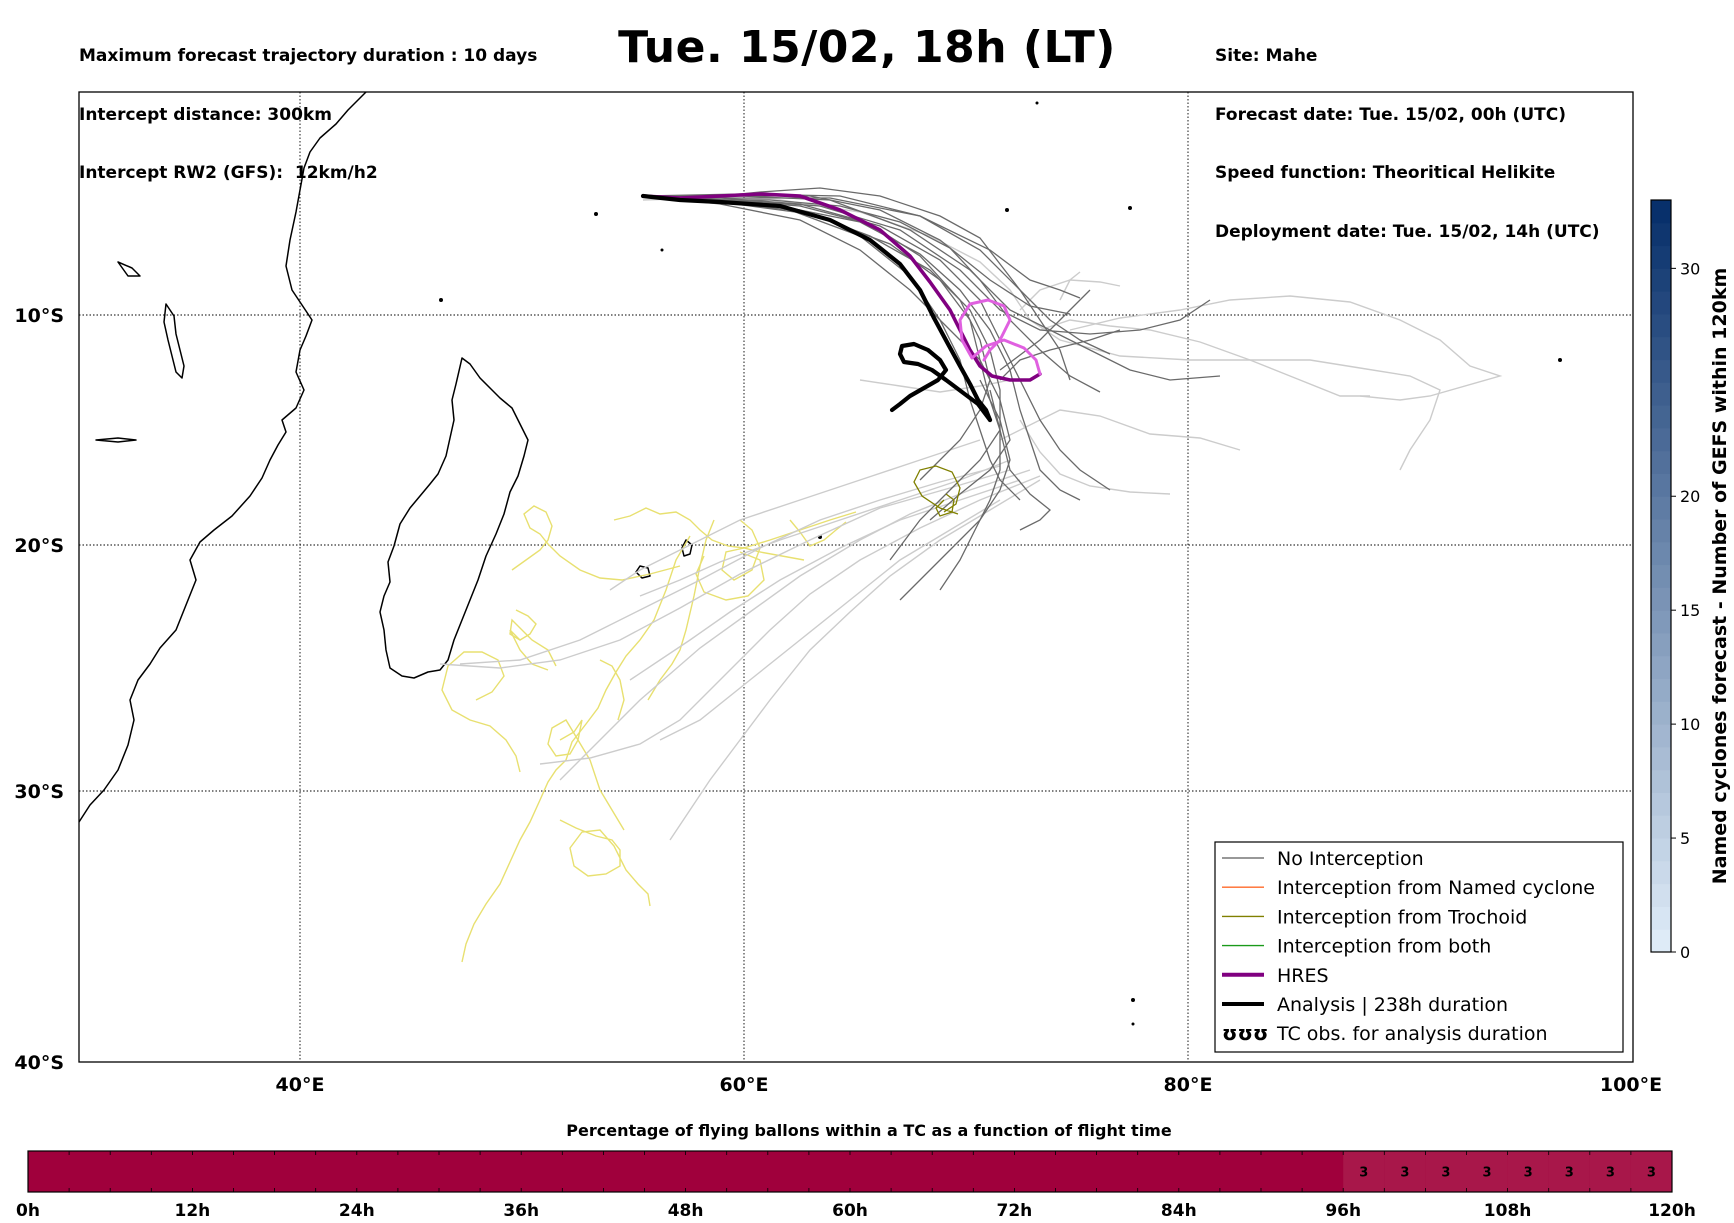 The image size is (1734, 1223). Describe the element at coordinates (643, 572) in the screenshot. I see `reunion-coastline` at that location.